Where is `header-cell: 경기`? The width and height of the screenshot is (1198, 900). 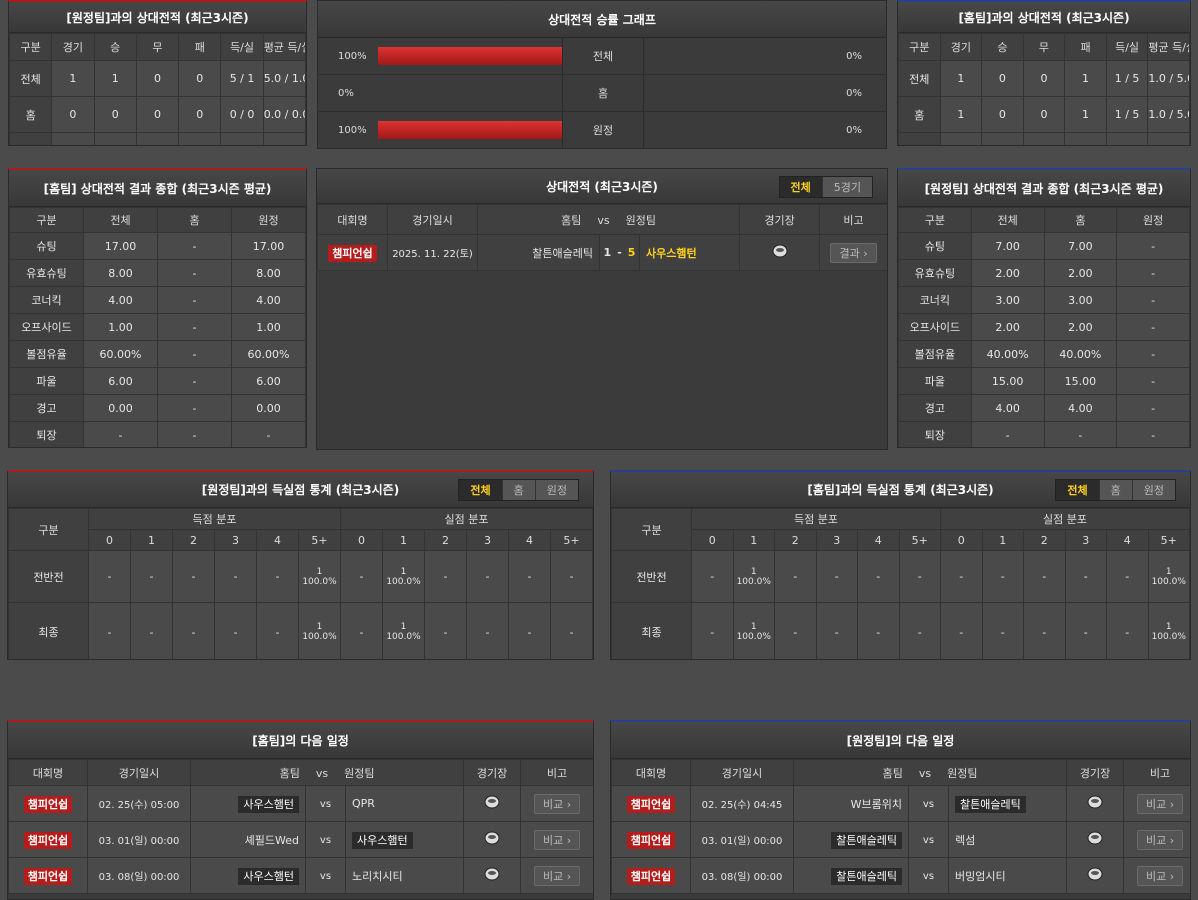 header-cell: 경기 is located at coordinates (73, 47).